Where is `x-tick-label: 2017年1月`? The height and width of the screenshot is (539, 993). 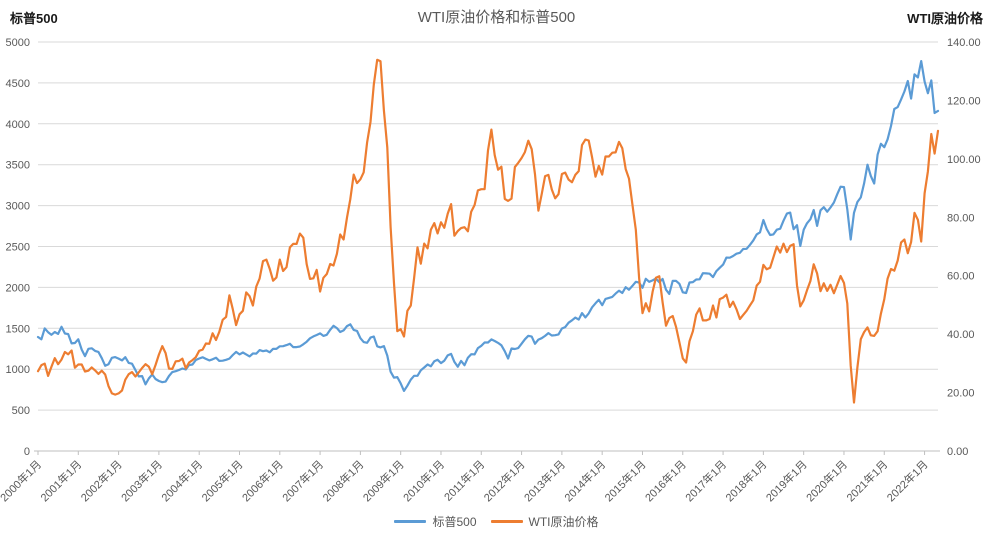
x-tick-label: 2017年1月 is located at coordinates (705, 480).